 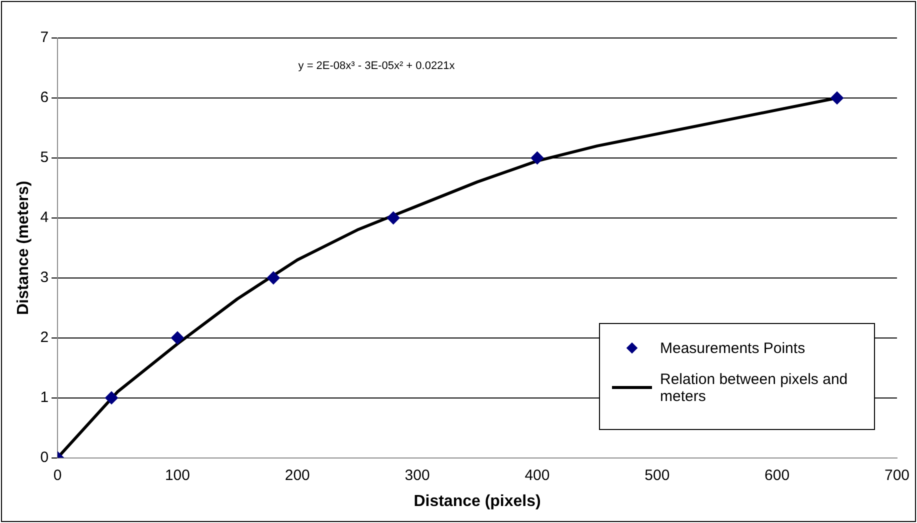 What do you see at coordinates (44, 157) in the screenshot?
I see `y-tick-label: 5` at bounding box center [44, 157].